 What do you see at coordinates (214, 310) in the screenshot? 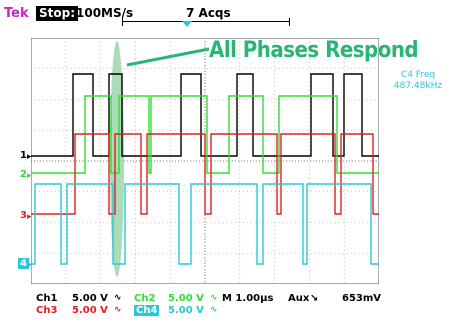
I see `ch4-coupling-icon: ∿` at bounding box center [214, 310].